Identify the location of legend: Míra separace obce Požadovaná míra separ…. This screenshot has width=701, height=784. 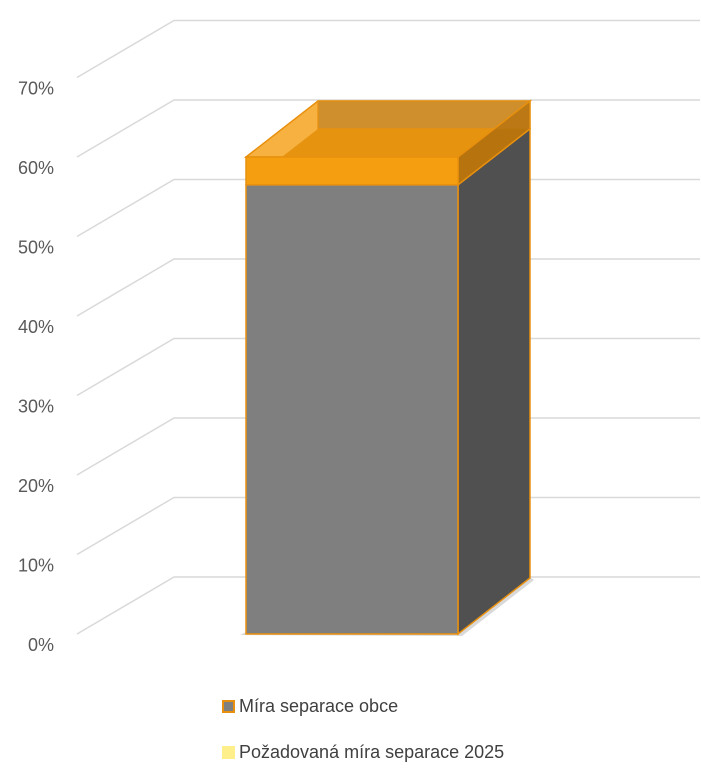
(363, 738).